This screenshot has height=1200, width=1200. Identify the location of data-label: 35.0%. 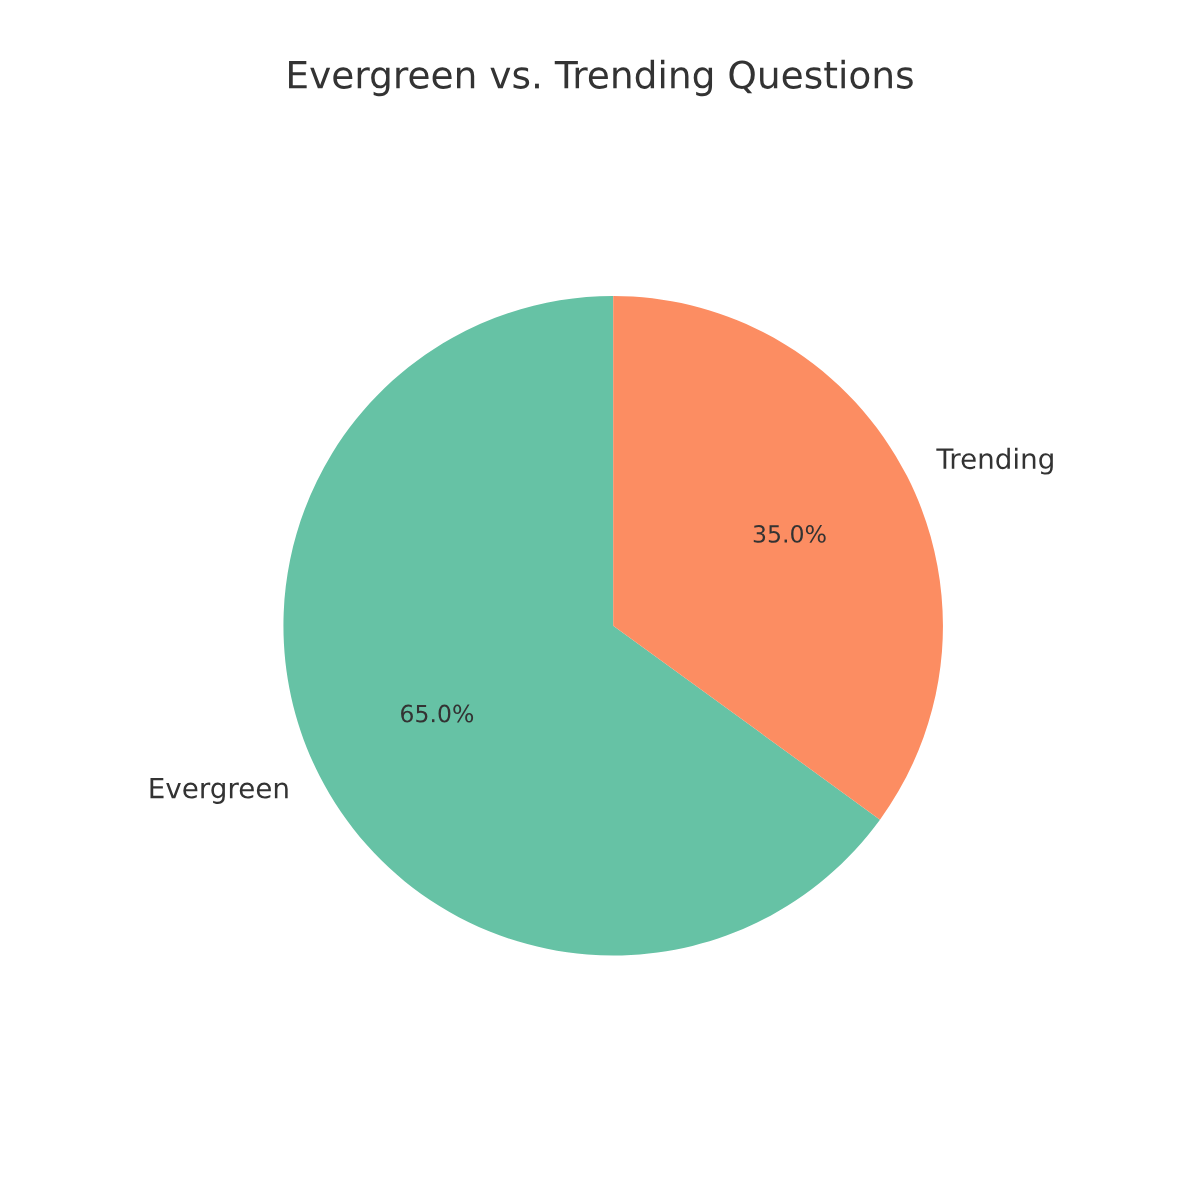
(789, 533).